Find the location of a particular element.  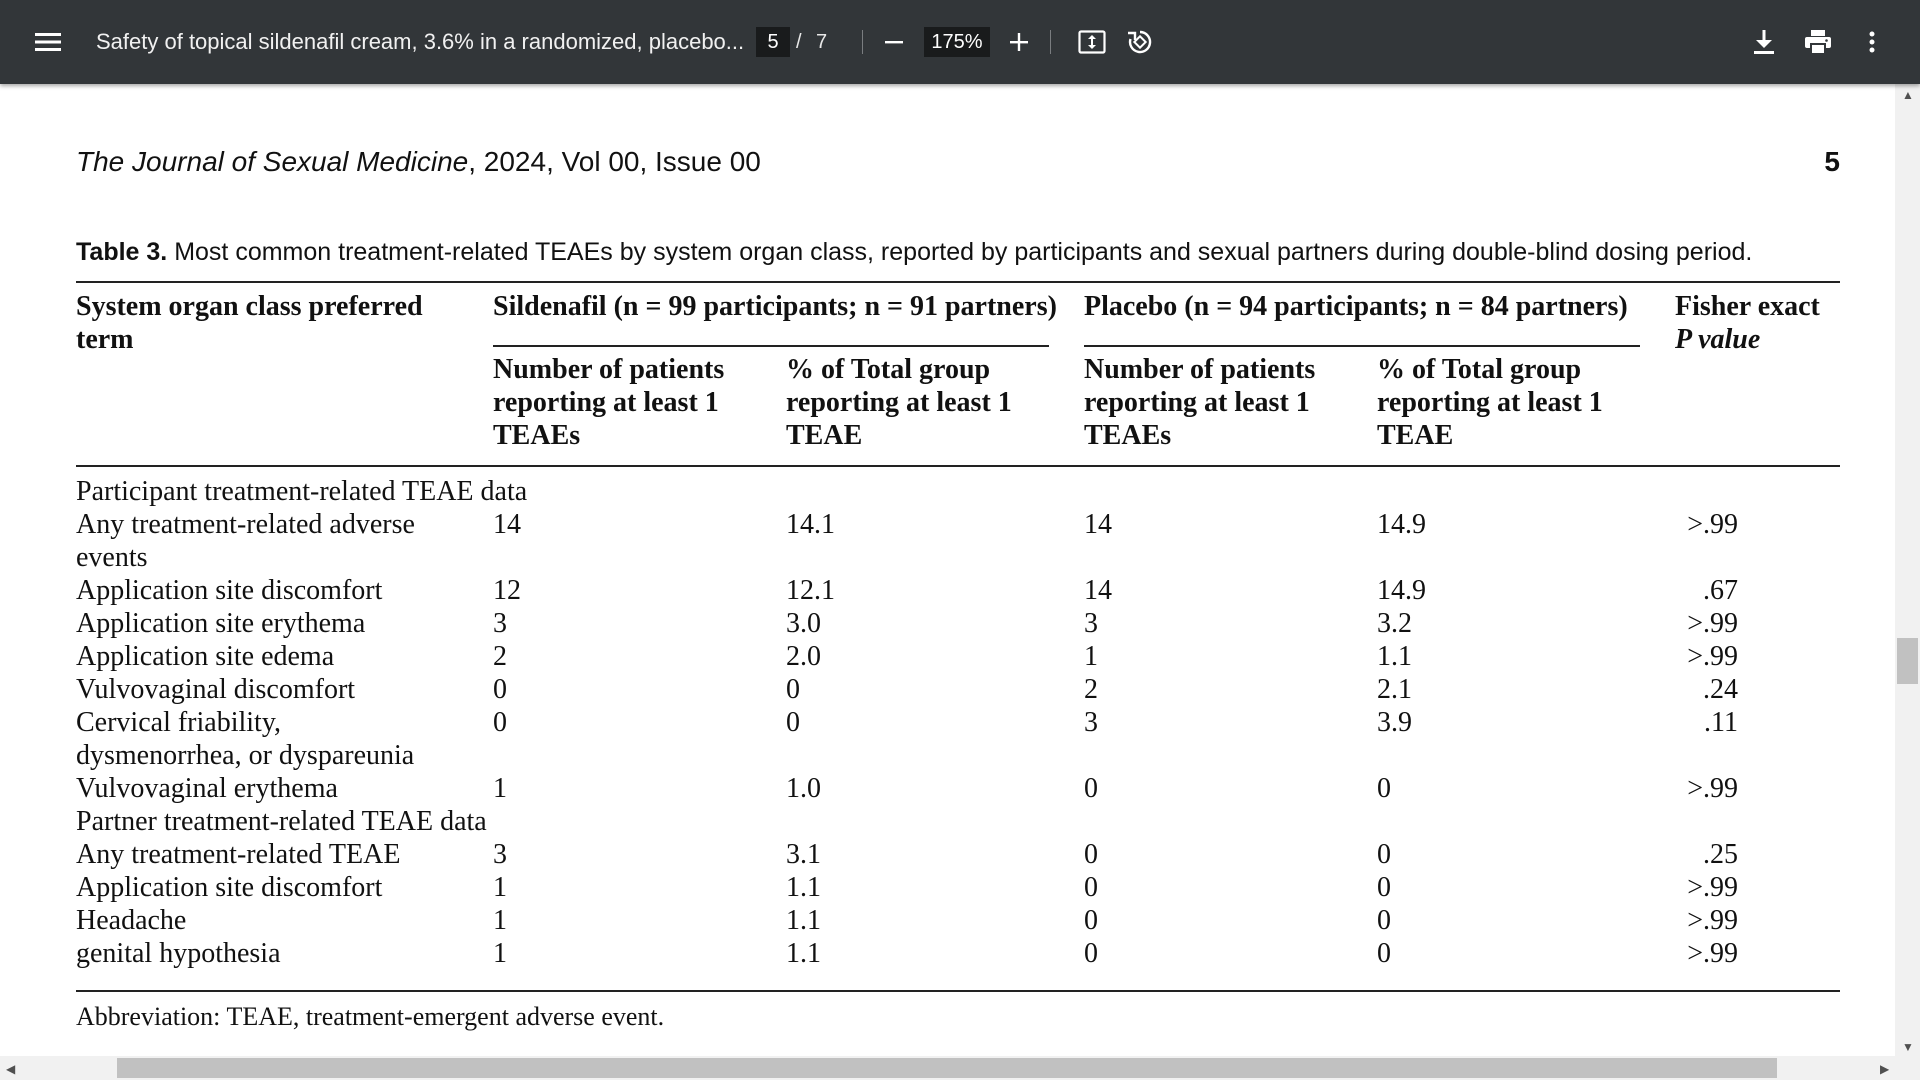

cell-sildenafil-pct: 2.0 is located at coordinates (803, 656).